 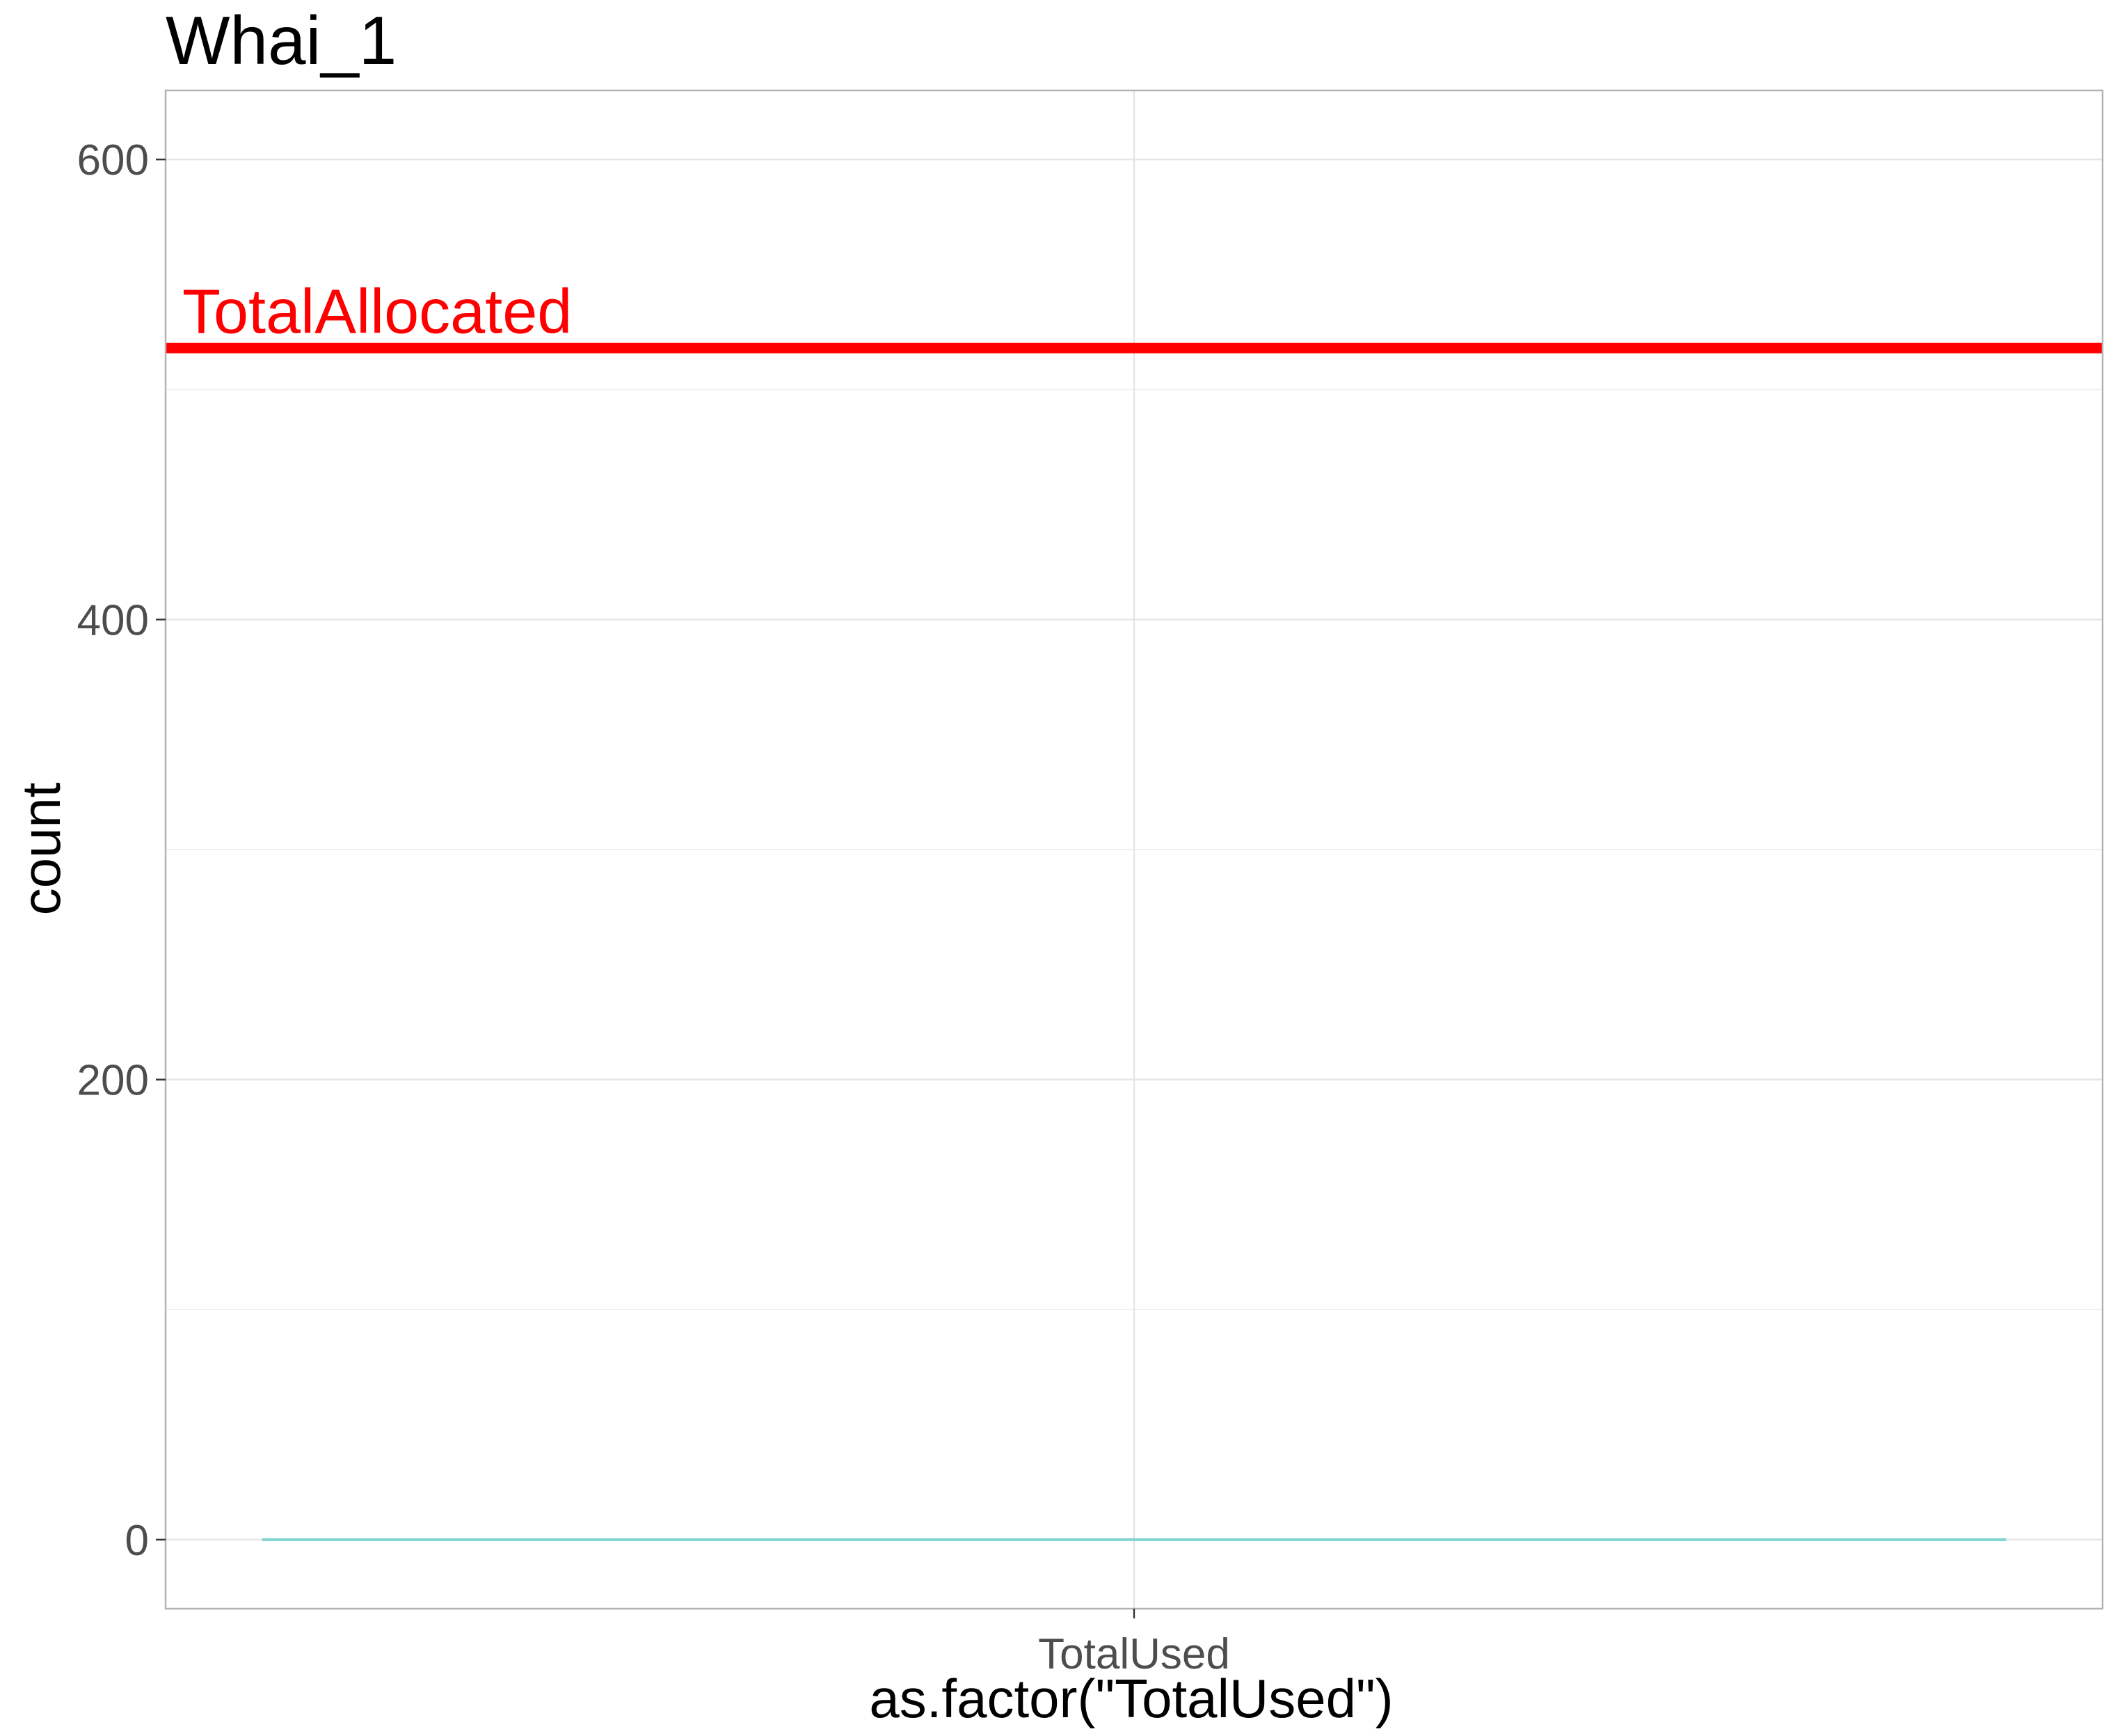 I want to click on reference-line-label: TotalAllocated, so click(x=377, y=312).